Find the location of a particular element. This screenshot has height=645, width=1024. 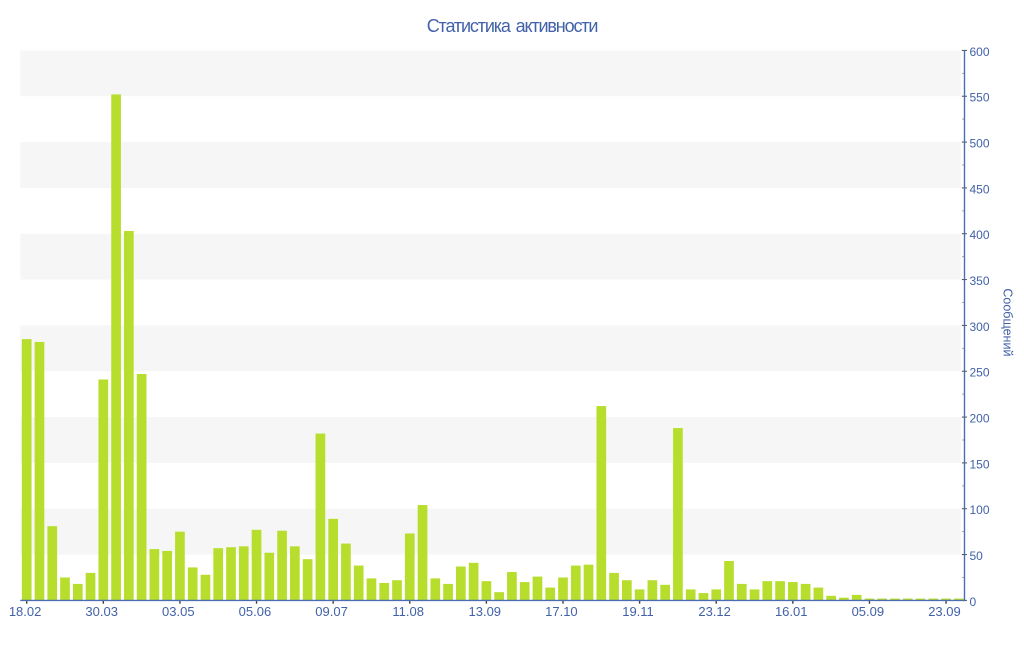

svg-text: 50 is located at coordinates (977, 556).